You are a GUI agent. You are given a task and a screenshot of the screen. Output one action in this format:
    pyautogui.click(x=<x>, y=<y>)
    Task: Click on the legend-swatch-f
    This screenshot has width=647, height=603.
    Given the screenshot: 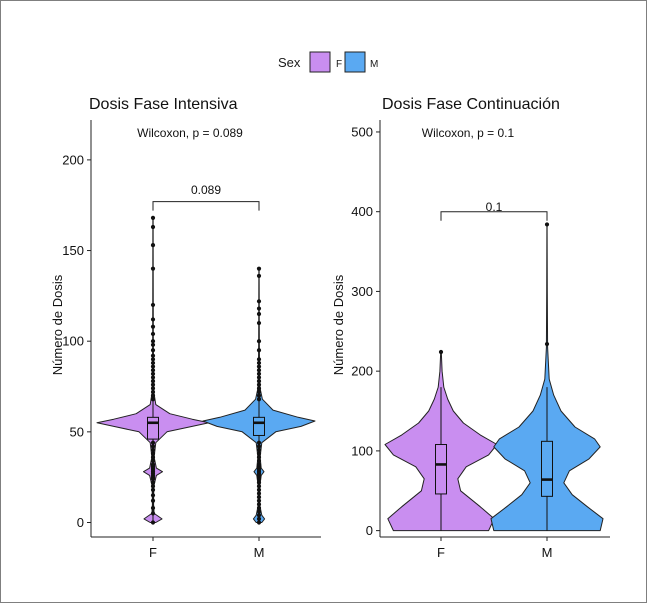 What is the action you would take?
    pyautogui.click(x=320, y=62)
    